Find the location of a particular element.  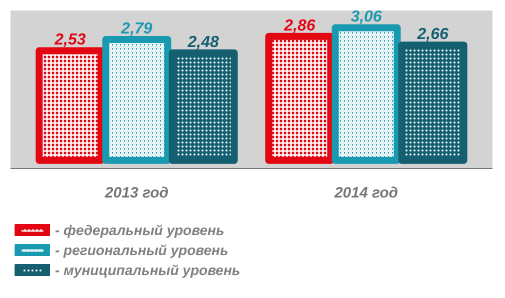

x-tick-label: 2014 год is located at coordinates (365, 193).